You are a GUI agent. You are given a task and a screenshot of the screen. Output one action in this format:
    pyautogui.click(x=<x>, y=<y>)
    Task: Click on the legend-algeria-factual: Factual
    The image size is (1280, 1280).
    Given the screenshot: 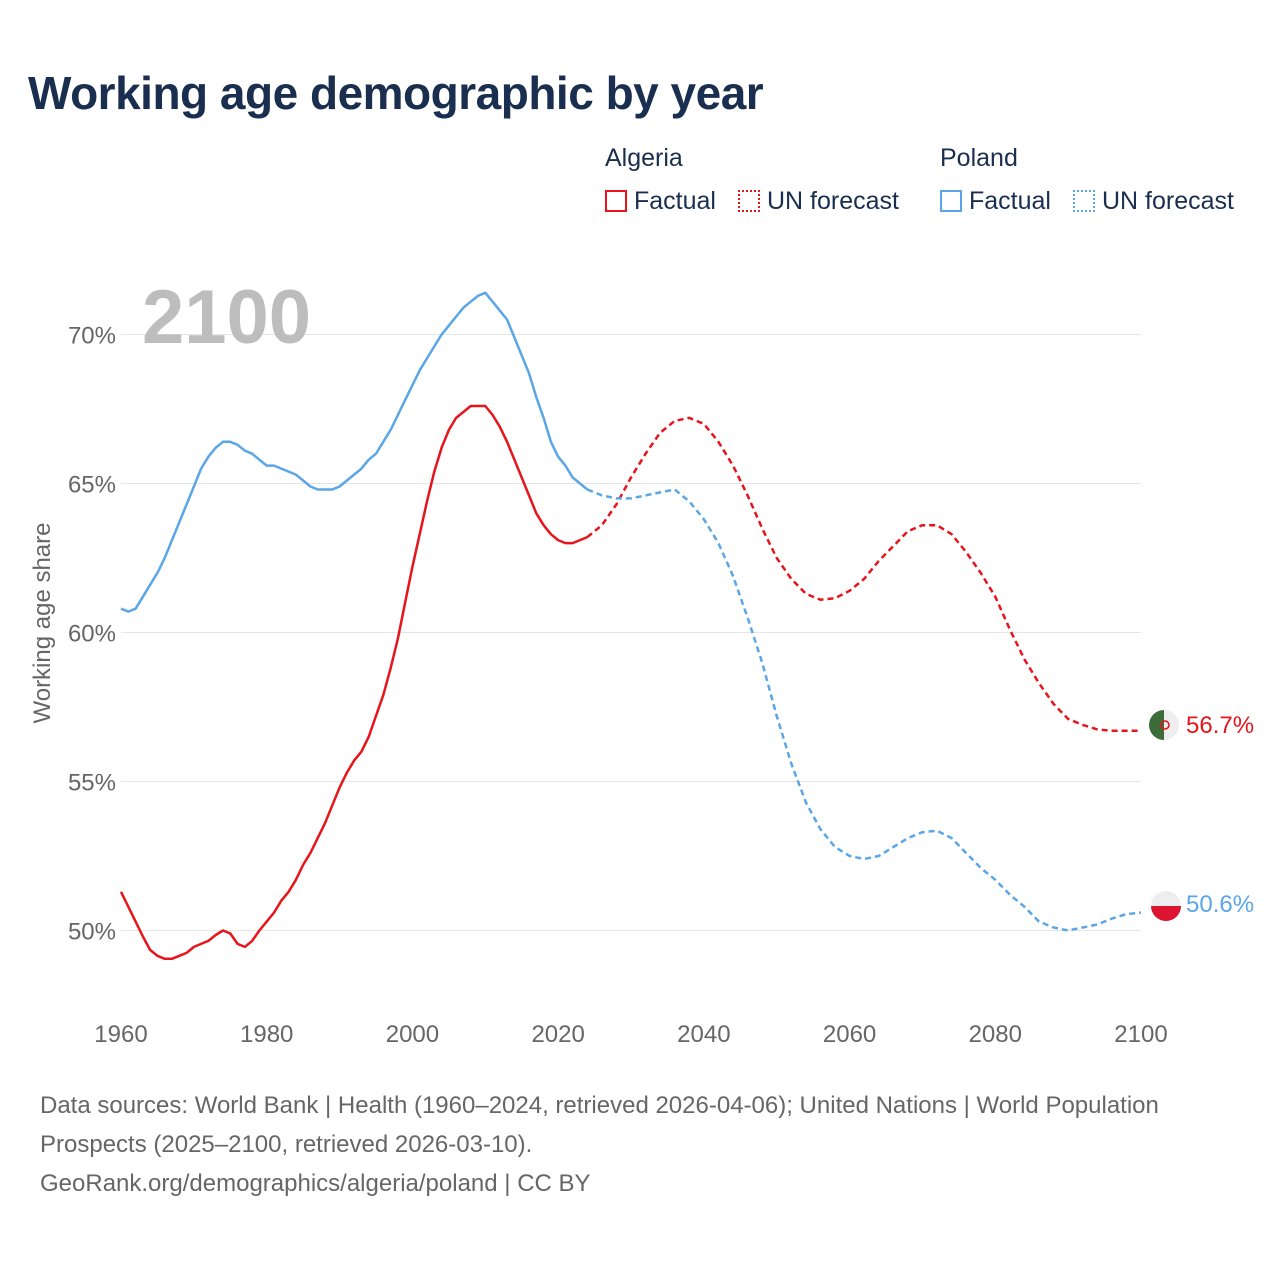 What is the action you would take?
    pyautogui.click(x=660, y=201)
    